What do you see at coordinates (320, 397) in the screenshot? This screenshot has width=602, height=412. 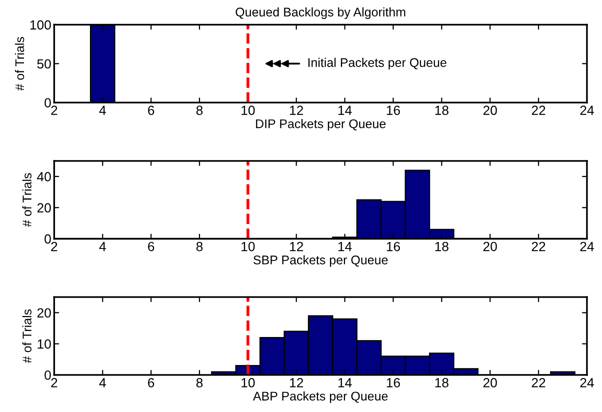 I see `x-axis-title: ABP Packets per Queue` at bounding box center [320, 397].